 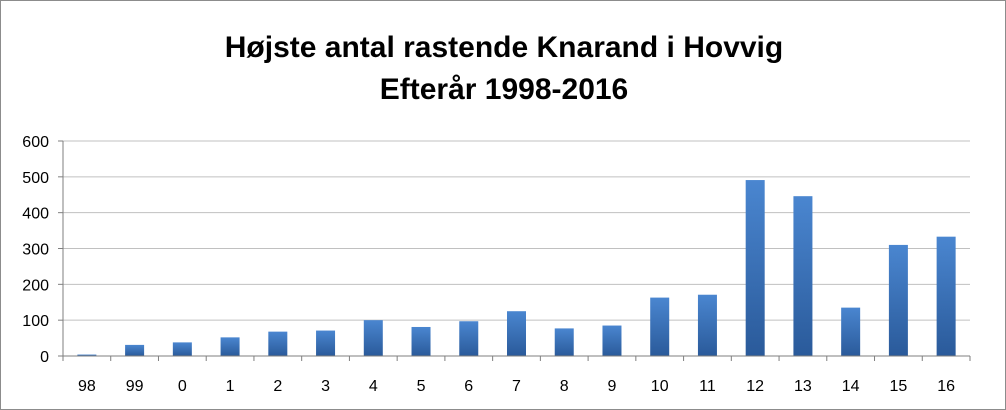 What do you see at coordinates (35, 285) in the screenshot?
I see `y-tick-label: 200` at bounding box center [35, 285].